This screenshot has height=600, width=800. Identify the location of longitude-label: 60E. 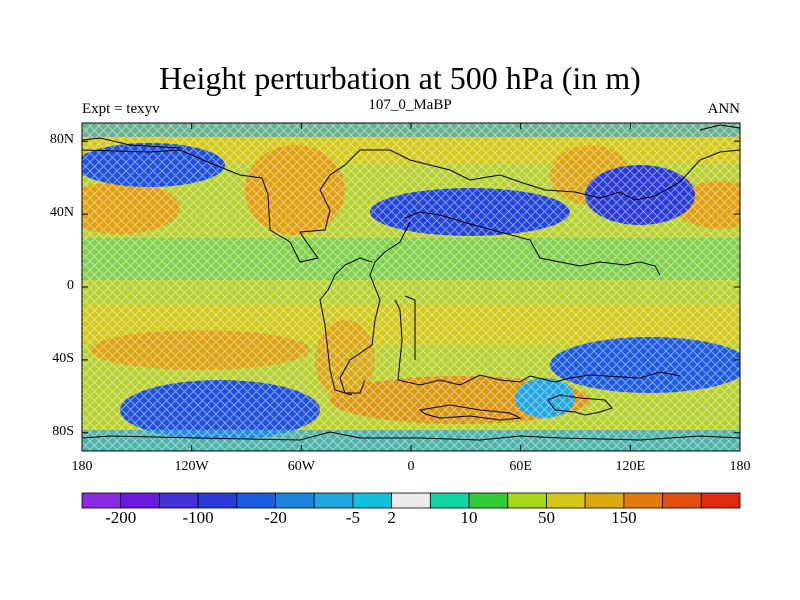
(520, 466).